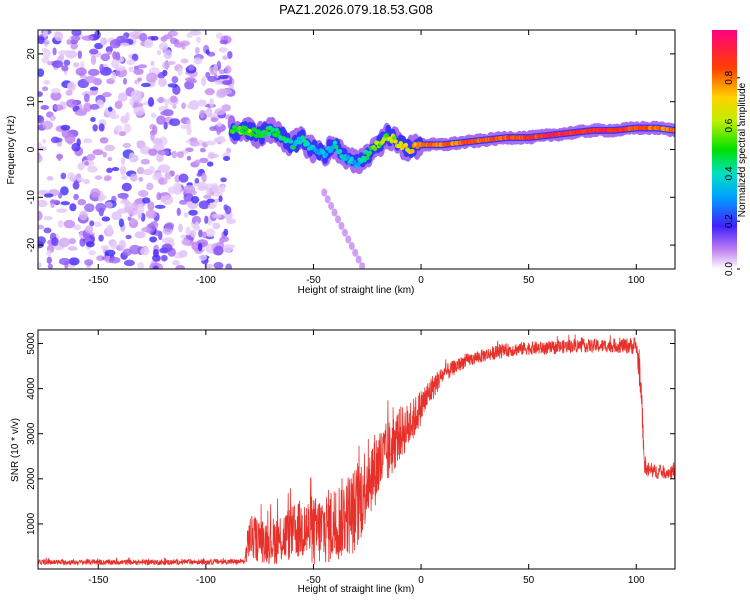 Image resolution: width=750 pixels, height=600 pixels. I want to click on snr-y-tick-label: 2000, so click(31, 478).